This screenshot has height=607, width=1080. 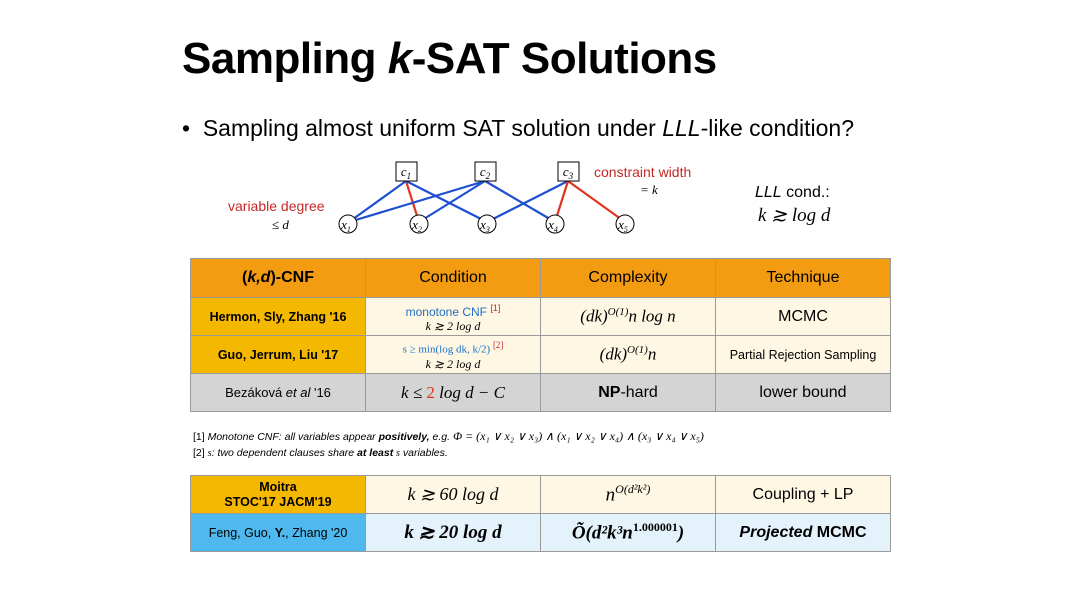 I want to click on row-name: Hermon, Sly, Zhang '16, so click(x=278, y=316).